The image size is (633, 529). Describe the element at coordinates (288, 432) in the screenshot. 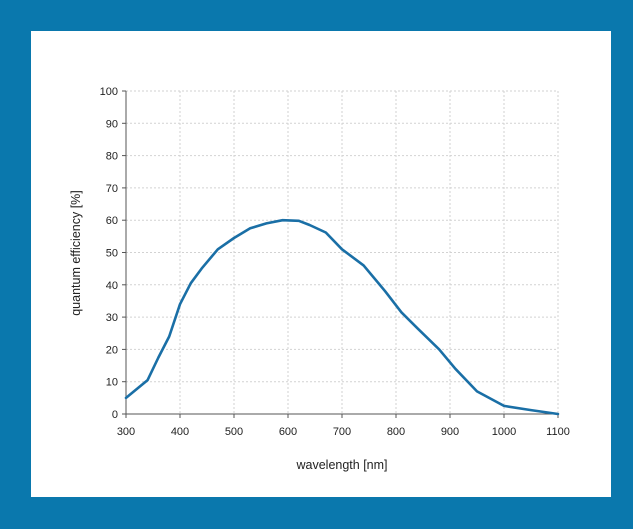

I see `x-tick-label-3: 600` at that location.